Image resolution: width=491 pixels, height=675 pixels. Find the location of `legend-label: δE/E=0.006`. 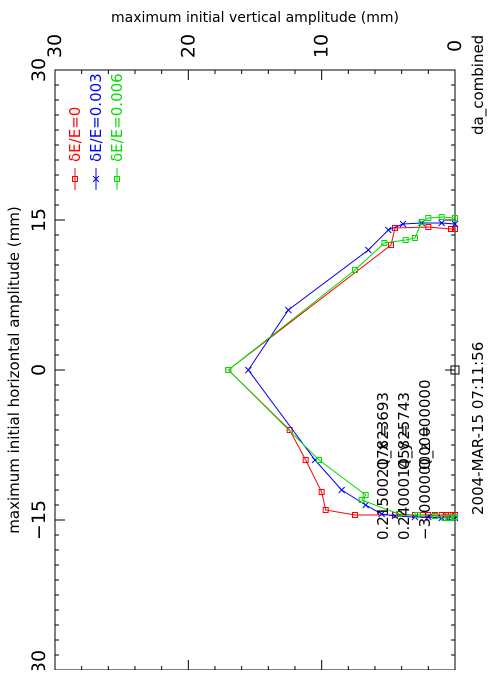

legend-label: δE/E=0.006 is located at coordinates (117, 117).